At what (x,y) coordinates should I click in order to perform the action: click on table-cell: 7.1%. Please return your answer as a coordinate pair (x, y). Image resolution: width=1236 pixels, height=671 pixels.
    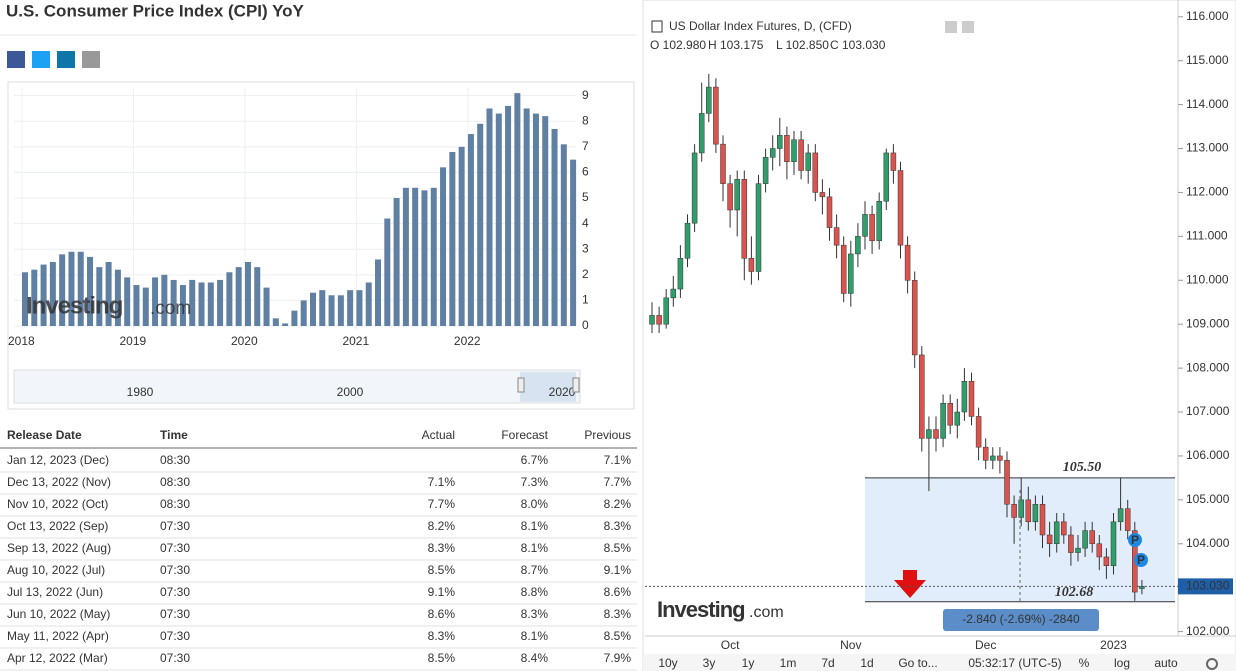
    Looking at the image, I should click on (442, 482).